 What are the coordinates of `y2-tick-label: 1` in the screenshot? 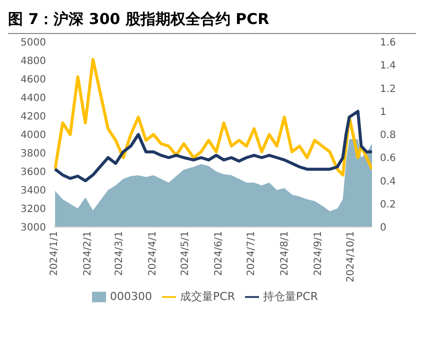 It's located at (383, 112).